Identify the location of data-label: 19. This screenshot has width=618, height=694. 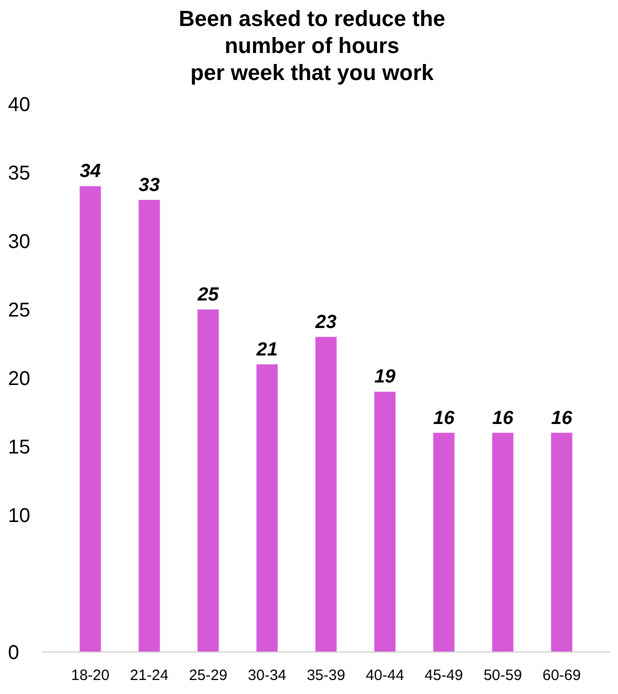
(385, 377).